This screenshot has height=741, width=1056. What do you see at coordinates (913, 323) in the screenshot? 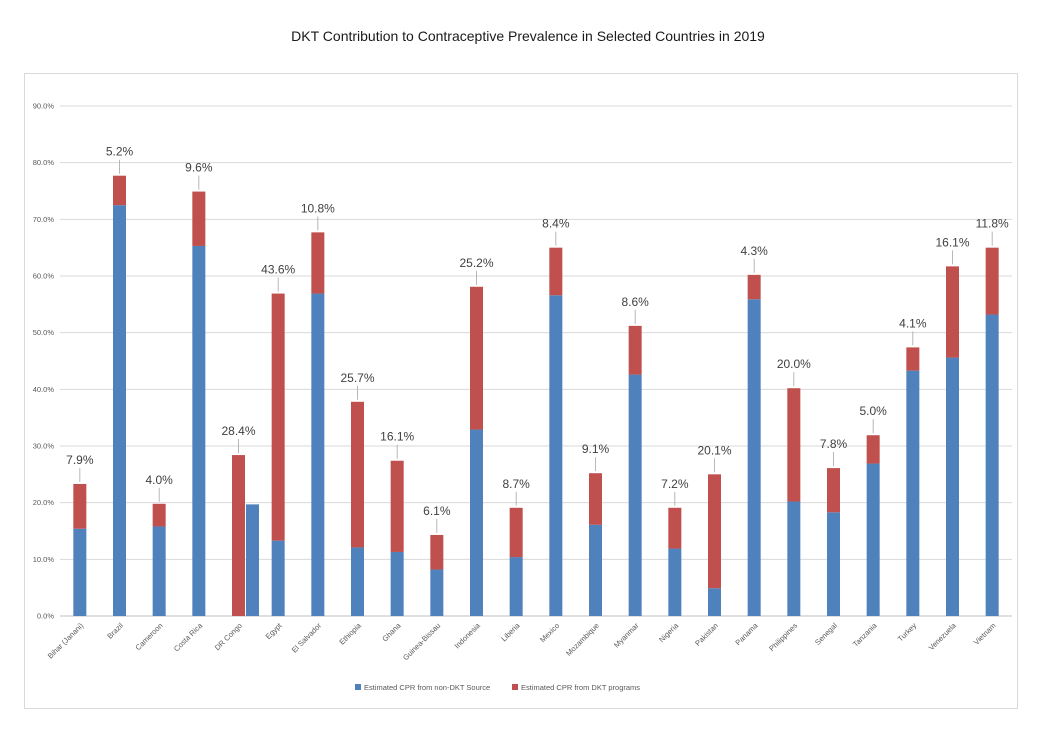
I see `data-label: 4.1%` at bounding box center [913, 323].